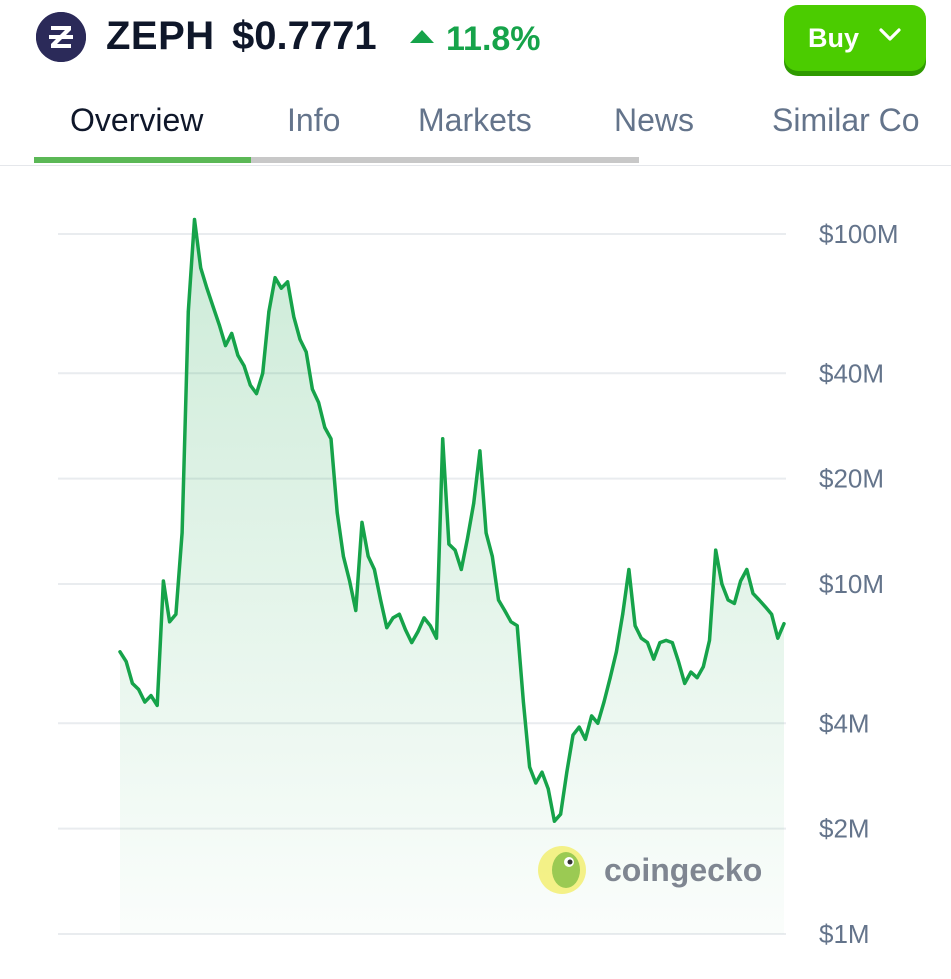 The height and width of the screenshot is (979, 951). What do you see at coordinates (61, 37) in the screenshot?
I see `zephyr-logo-icon` at bounding box center [61, 37].